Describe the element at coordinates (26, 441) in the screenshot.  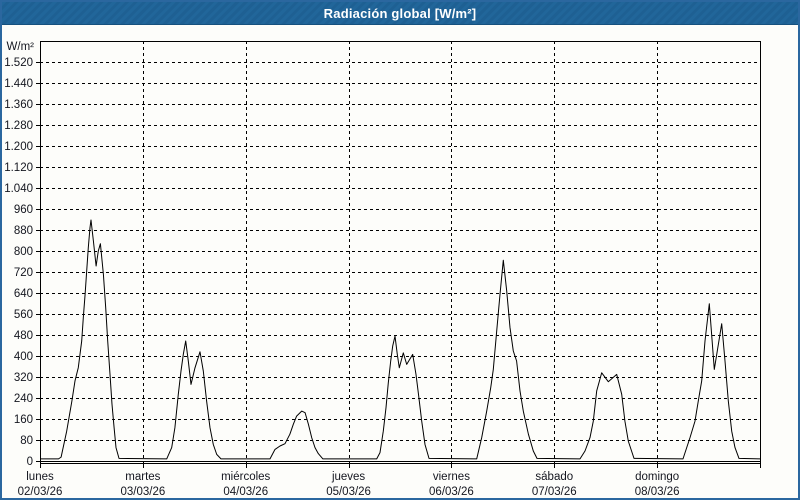
I see `y-tick-label: 80` at that location.